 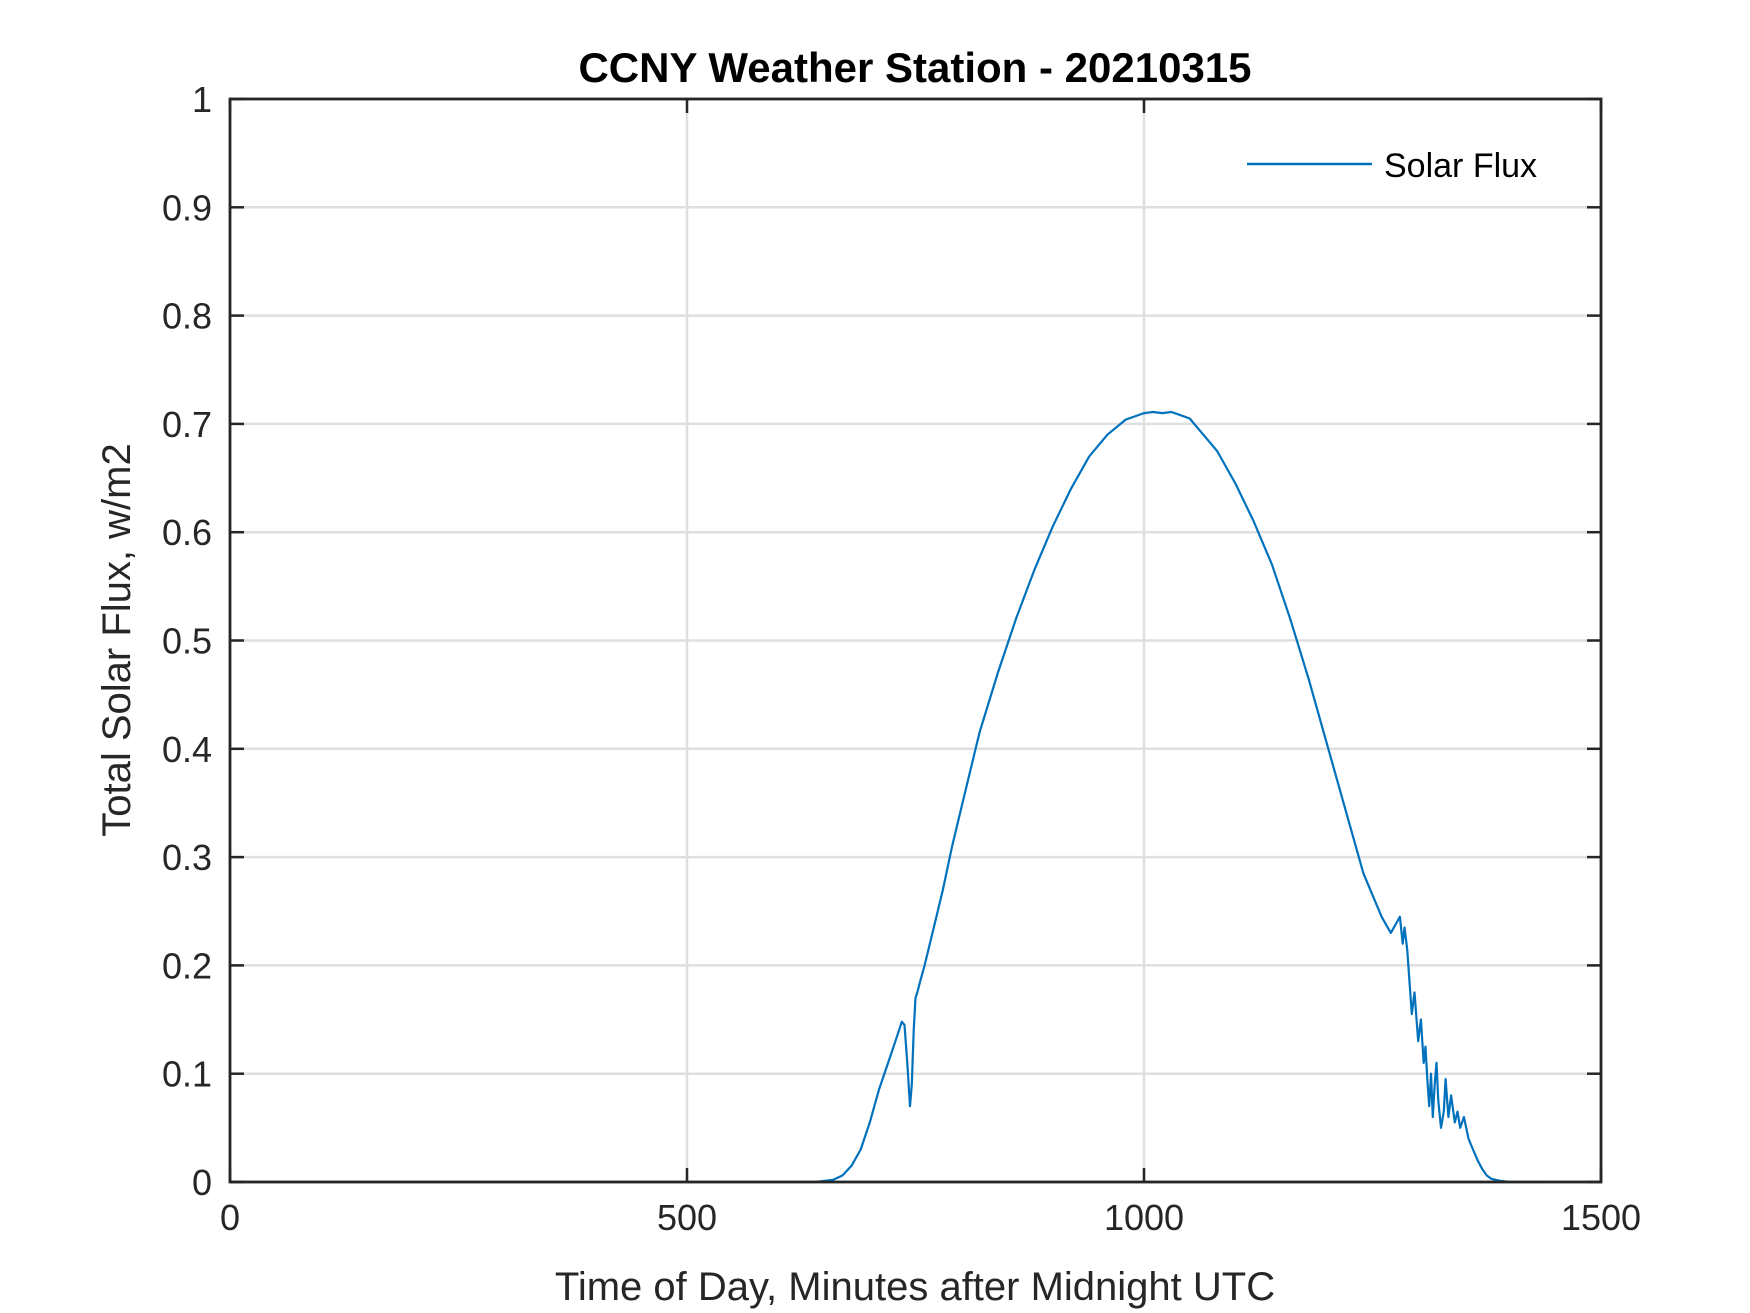 What do you see at coordinates (187, 424) in the screenshot?
I see `y-tick-label: 0.7` at bounding box center [187, 424].